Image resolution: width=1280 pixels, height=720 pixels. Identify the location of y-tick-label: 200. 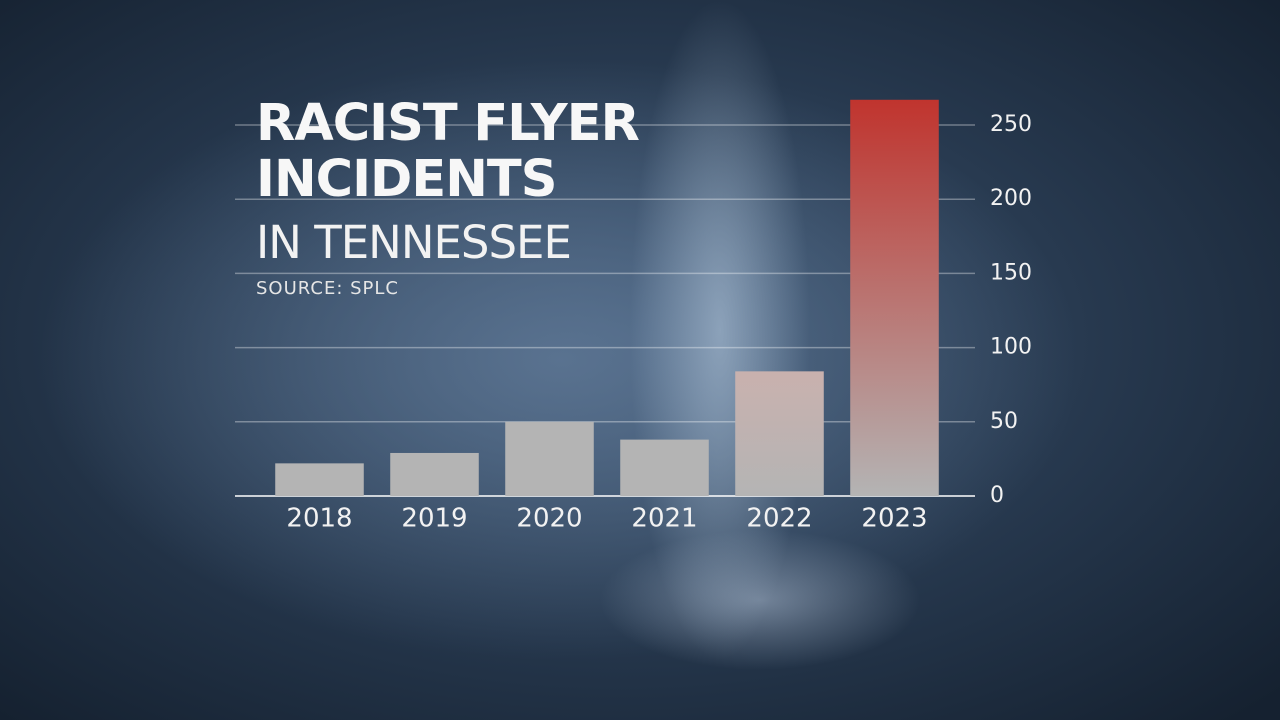
(1011, 198).